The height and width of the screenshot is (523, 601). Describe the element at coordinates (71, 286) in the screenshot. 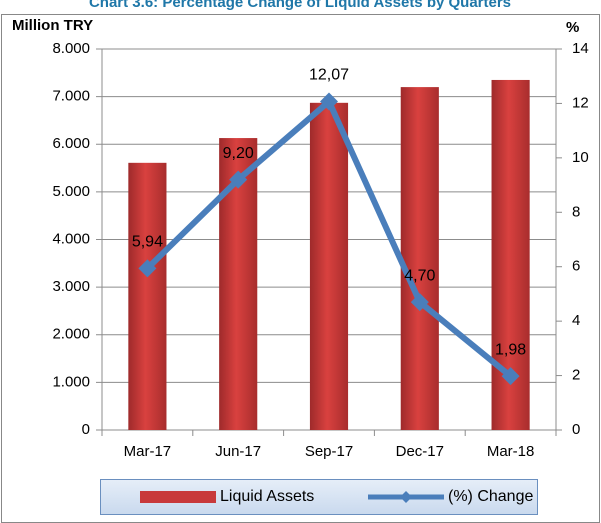

I see `y-tick-label: 3.000` at that location.